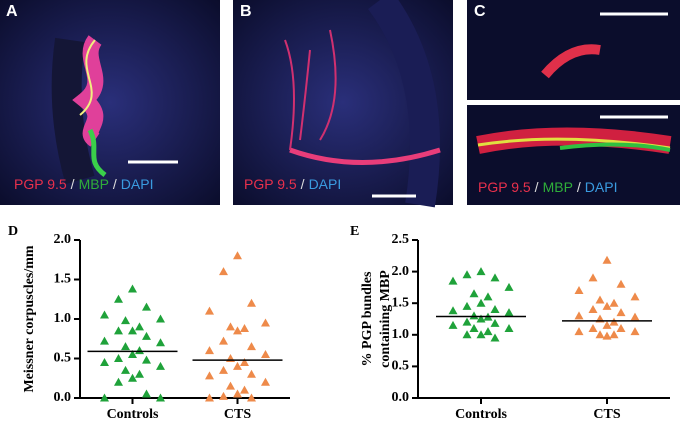 This screenshot has height=423, width=680. What do you see at coordinates (480, 11) in the screenshot?
I see `panel-label: C` at bounding box center [480, 11].